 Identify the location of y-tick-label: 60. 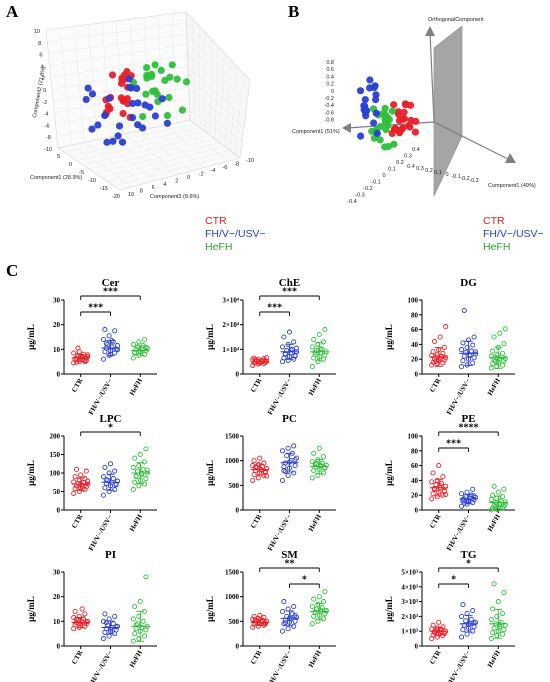
(415, 330).